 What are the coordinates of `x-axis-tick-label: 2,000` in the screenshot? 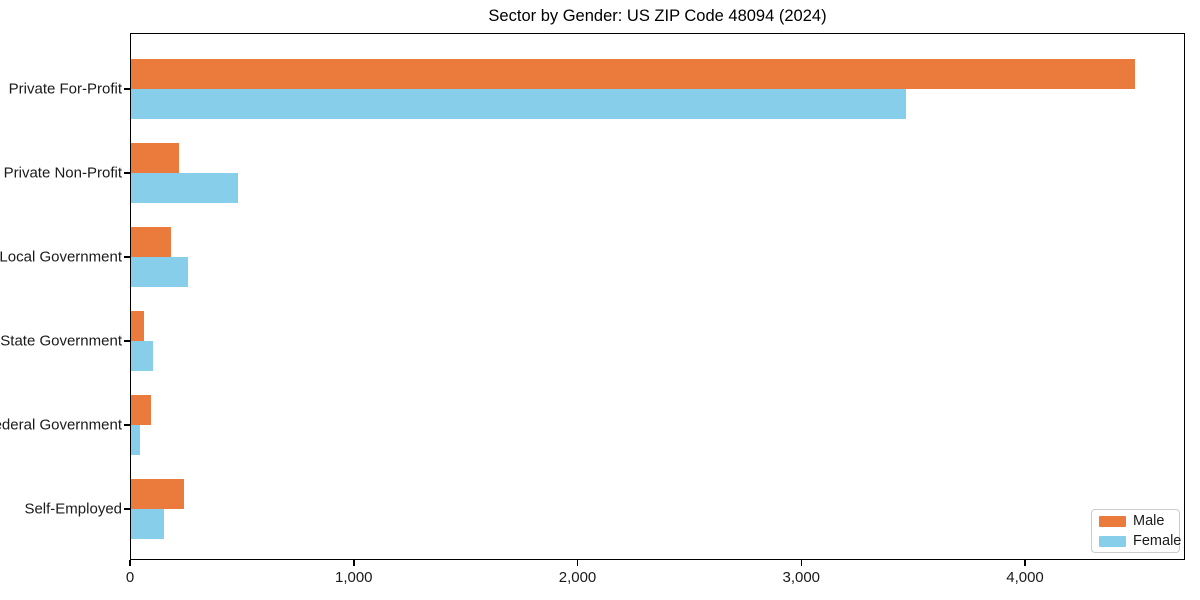 It's located at (577, 577).